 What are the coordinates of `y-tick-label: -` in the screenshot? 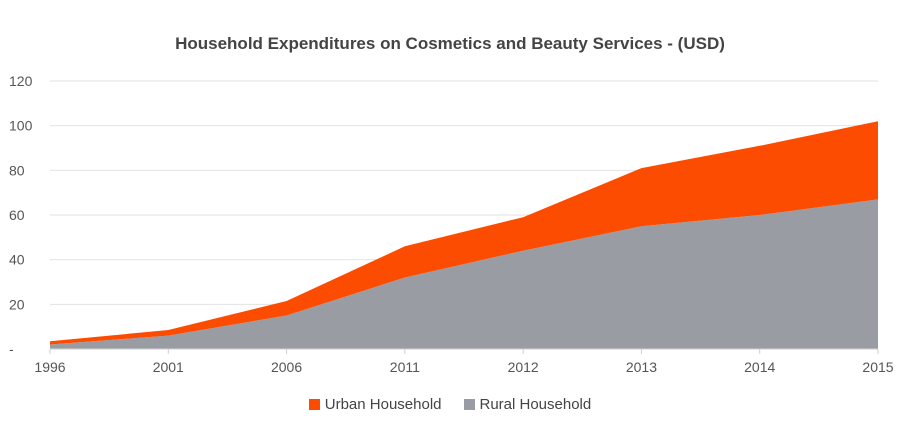 It's located at (11, 349).